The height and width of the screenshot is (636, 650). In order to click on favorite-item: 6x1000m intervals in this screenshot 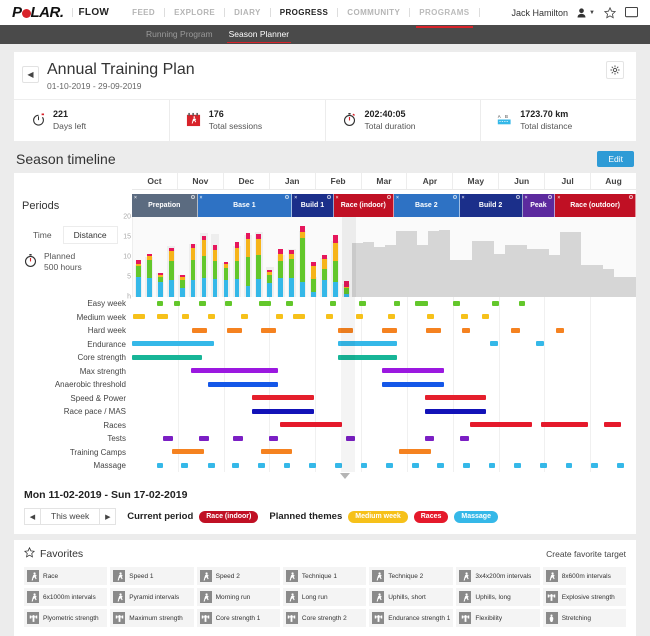, I will do `click(66, 597)`.